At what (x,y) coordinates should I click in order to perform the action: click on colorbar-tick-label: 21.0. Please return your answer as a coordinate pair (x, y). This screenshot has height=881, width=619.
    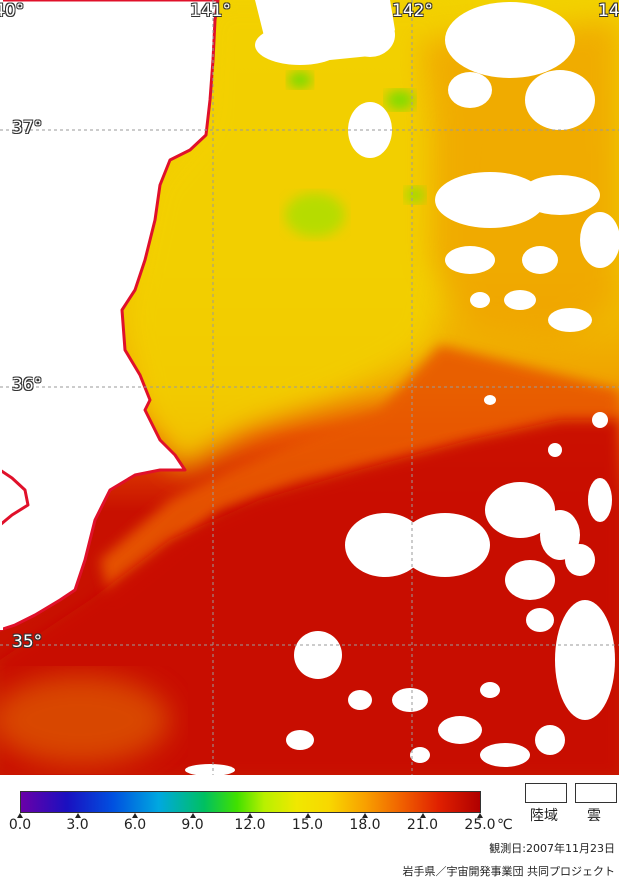
    Looking at the image, I should click on (422, 825).